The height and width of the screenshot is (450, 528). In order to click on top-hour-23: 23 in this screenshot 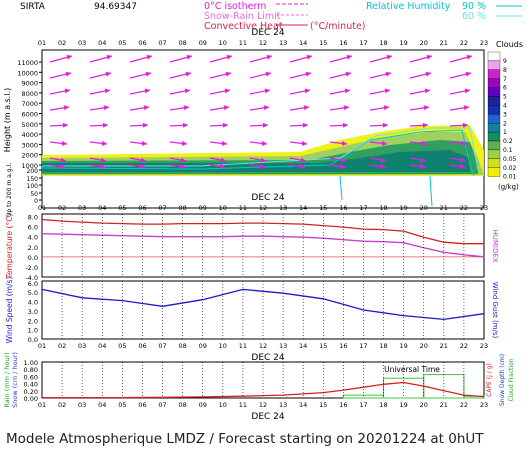, I will do `click(484, 43)`.